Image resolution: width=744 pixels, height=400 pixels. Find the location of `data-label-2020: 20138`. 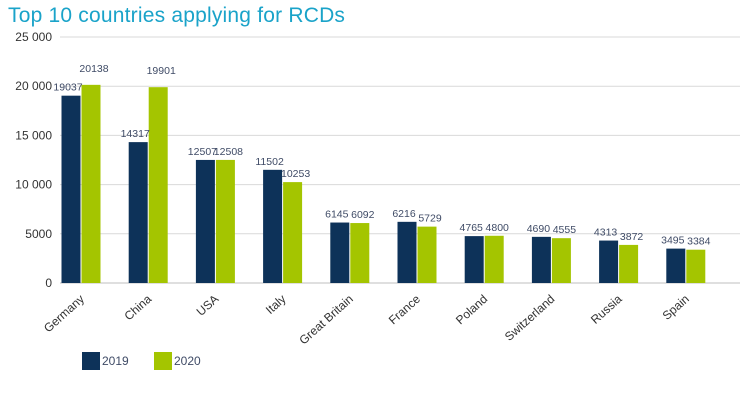

data-label-2020: 20138 is located at coordinates (93, 69).